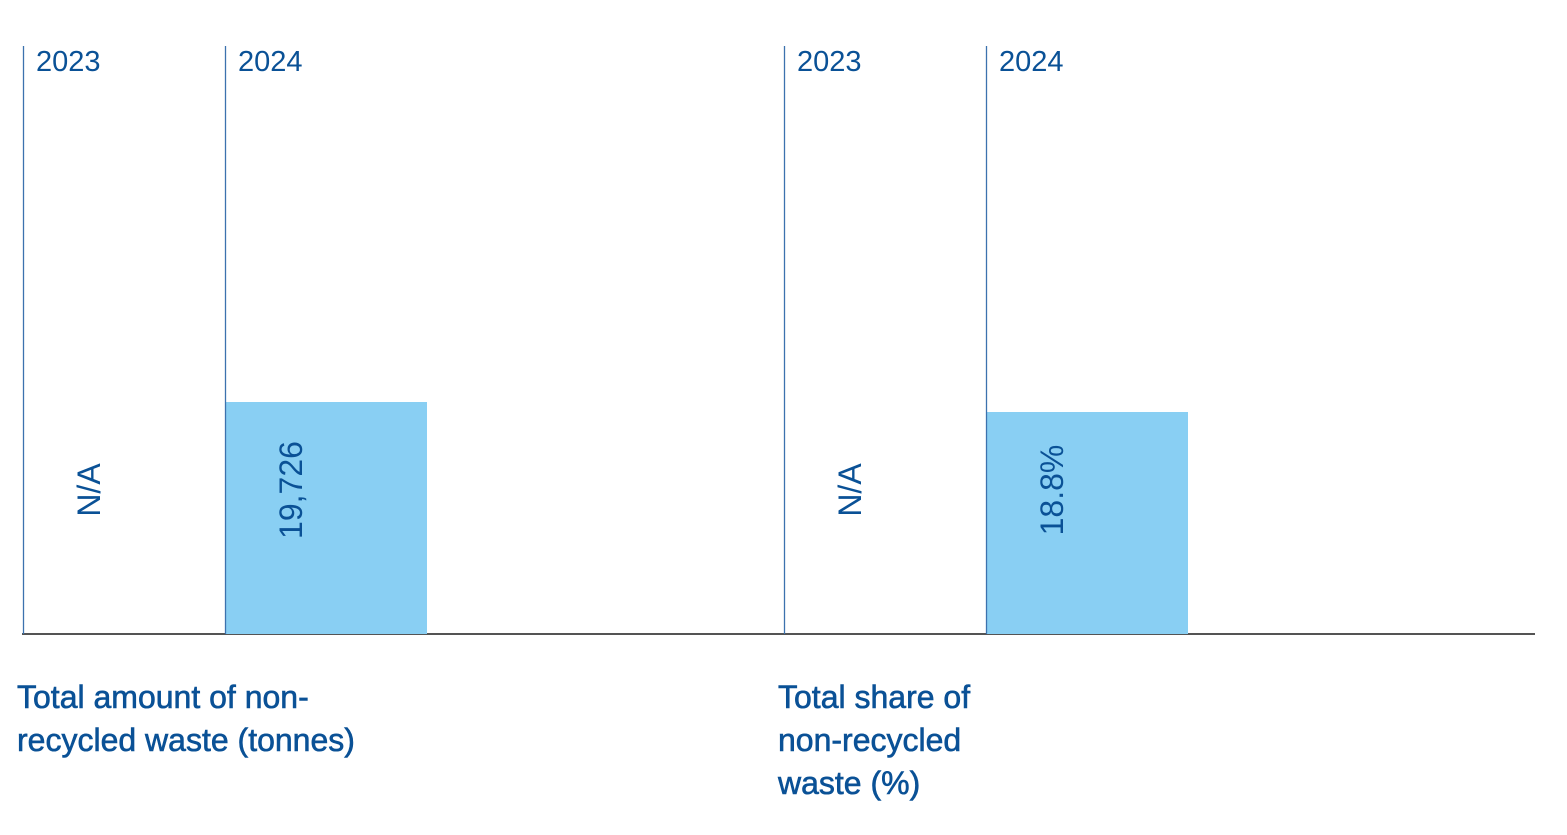  What do you see at coordinates (874, 740) in the screenshot?
I see `chart-title-share: Total share of non-recycled waste (%)` at bounding box center [874, 740].